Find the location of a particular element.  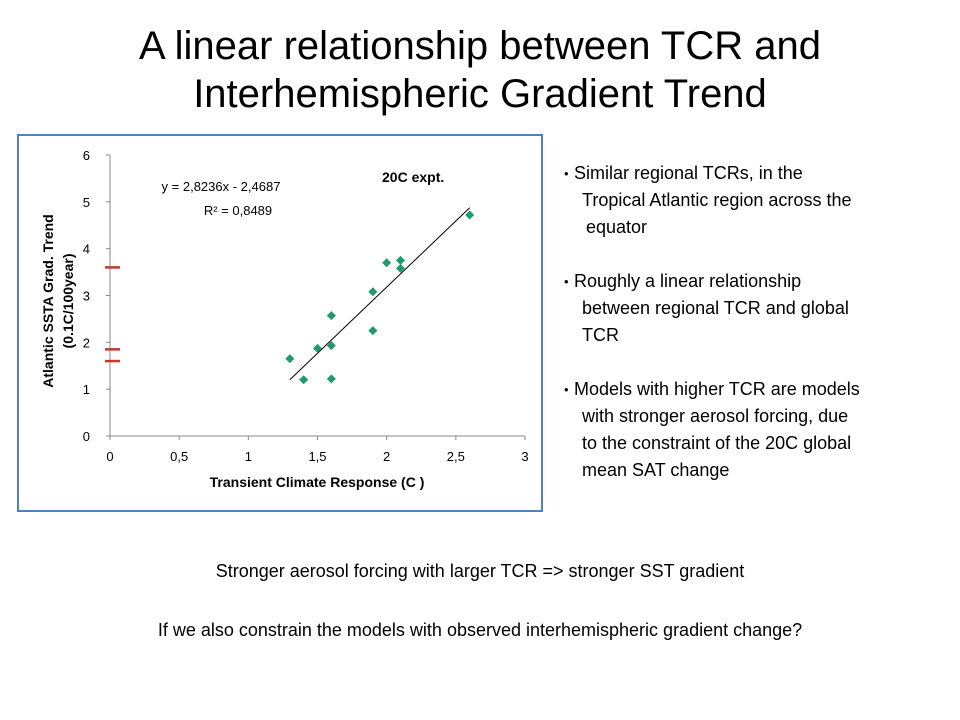

trendline is located at coordinates (380, 294).